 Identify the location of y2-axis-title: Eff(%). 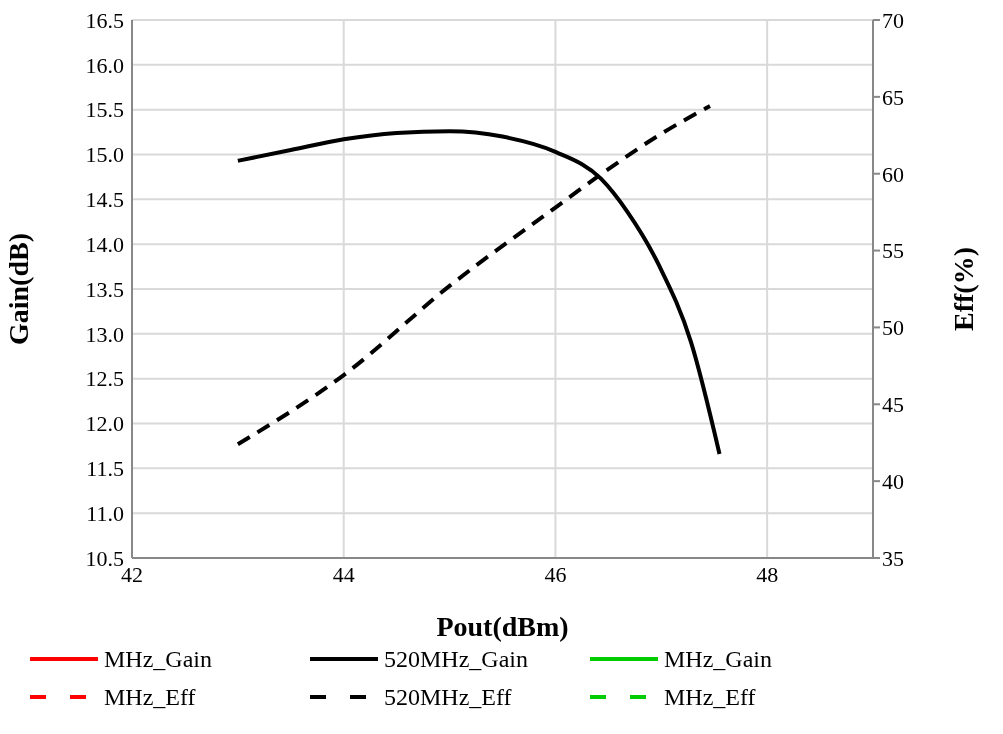
(963, 289).